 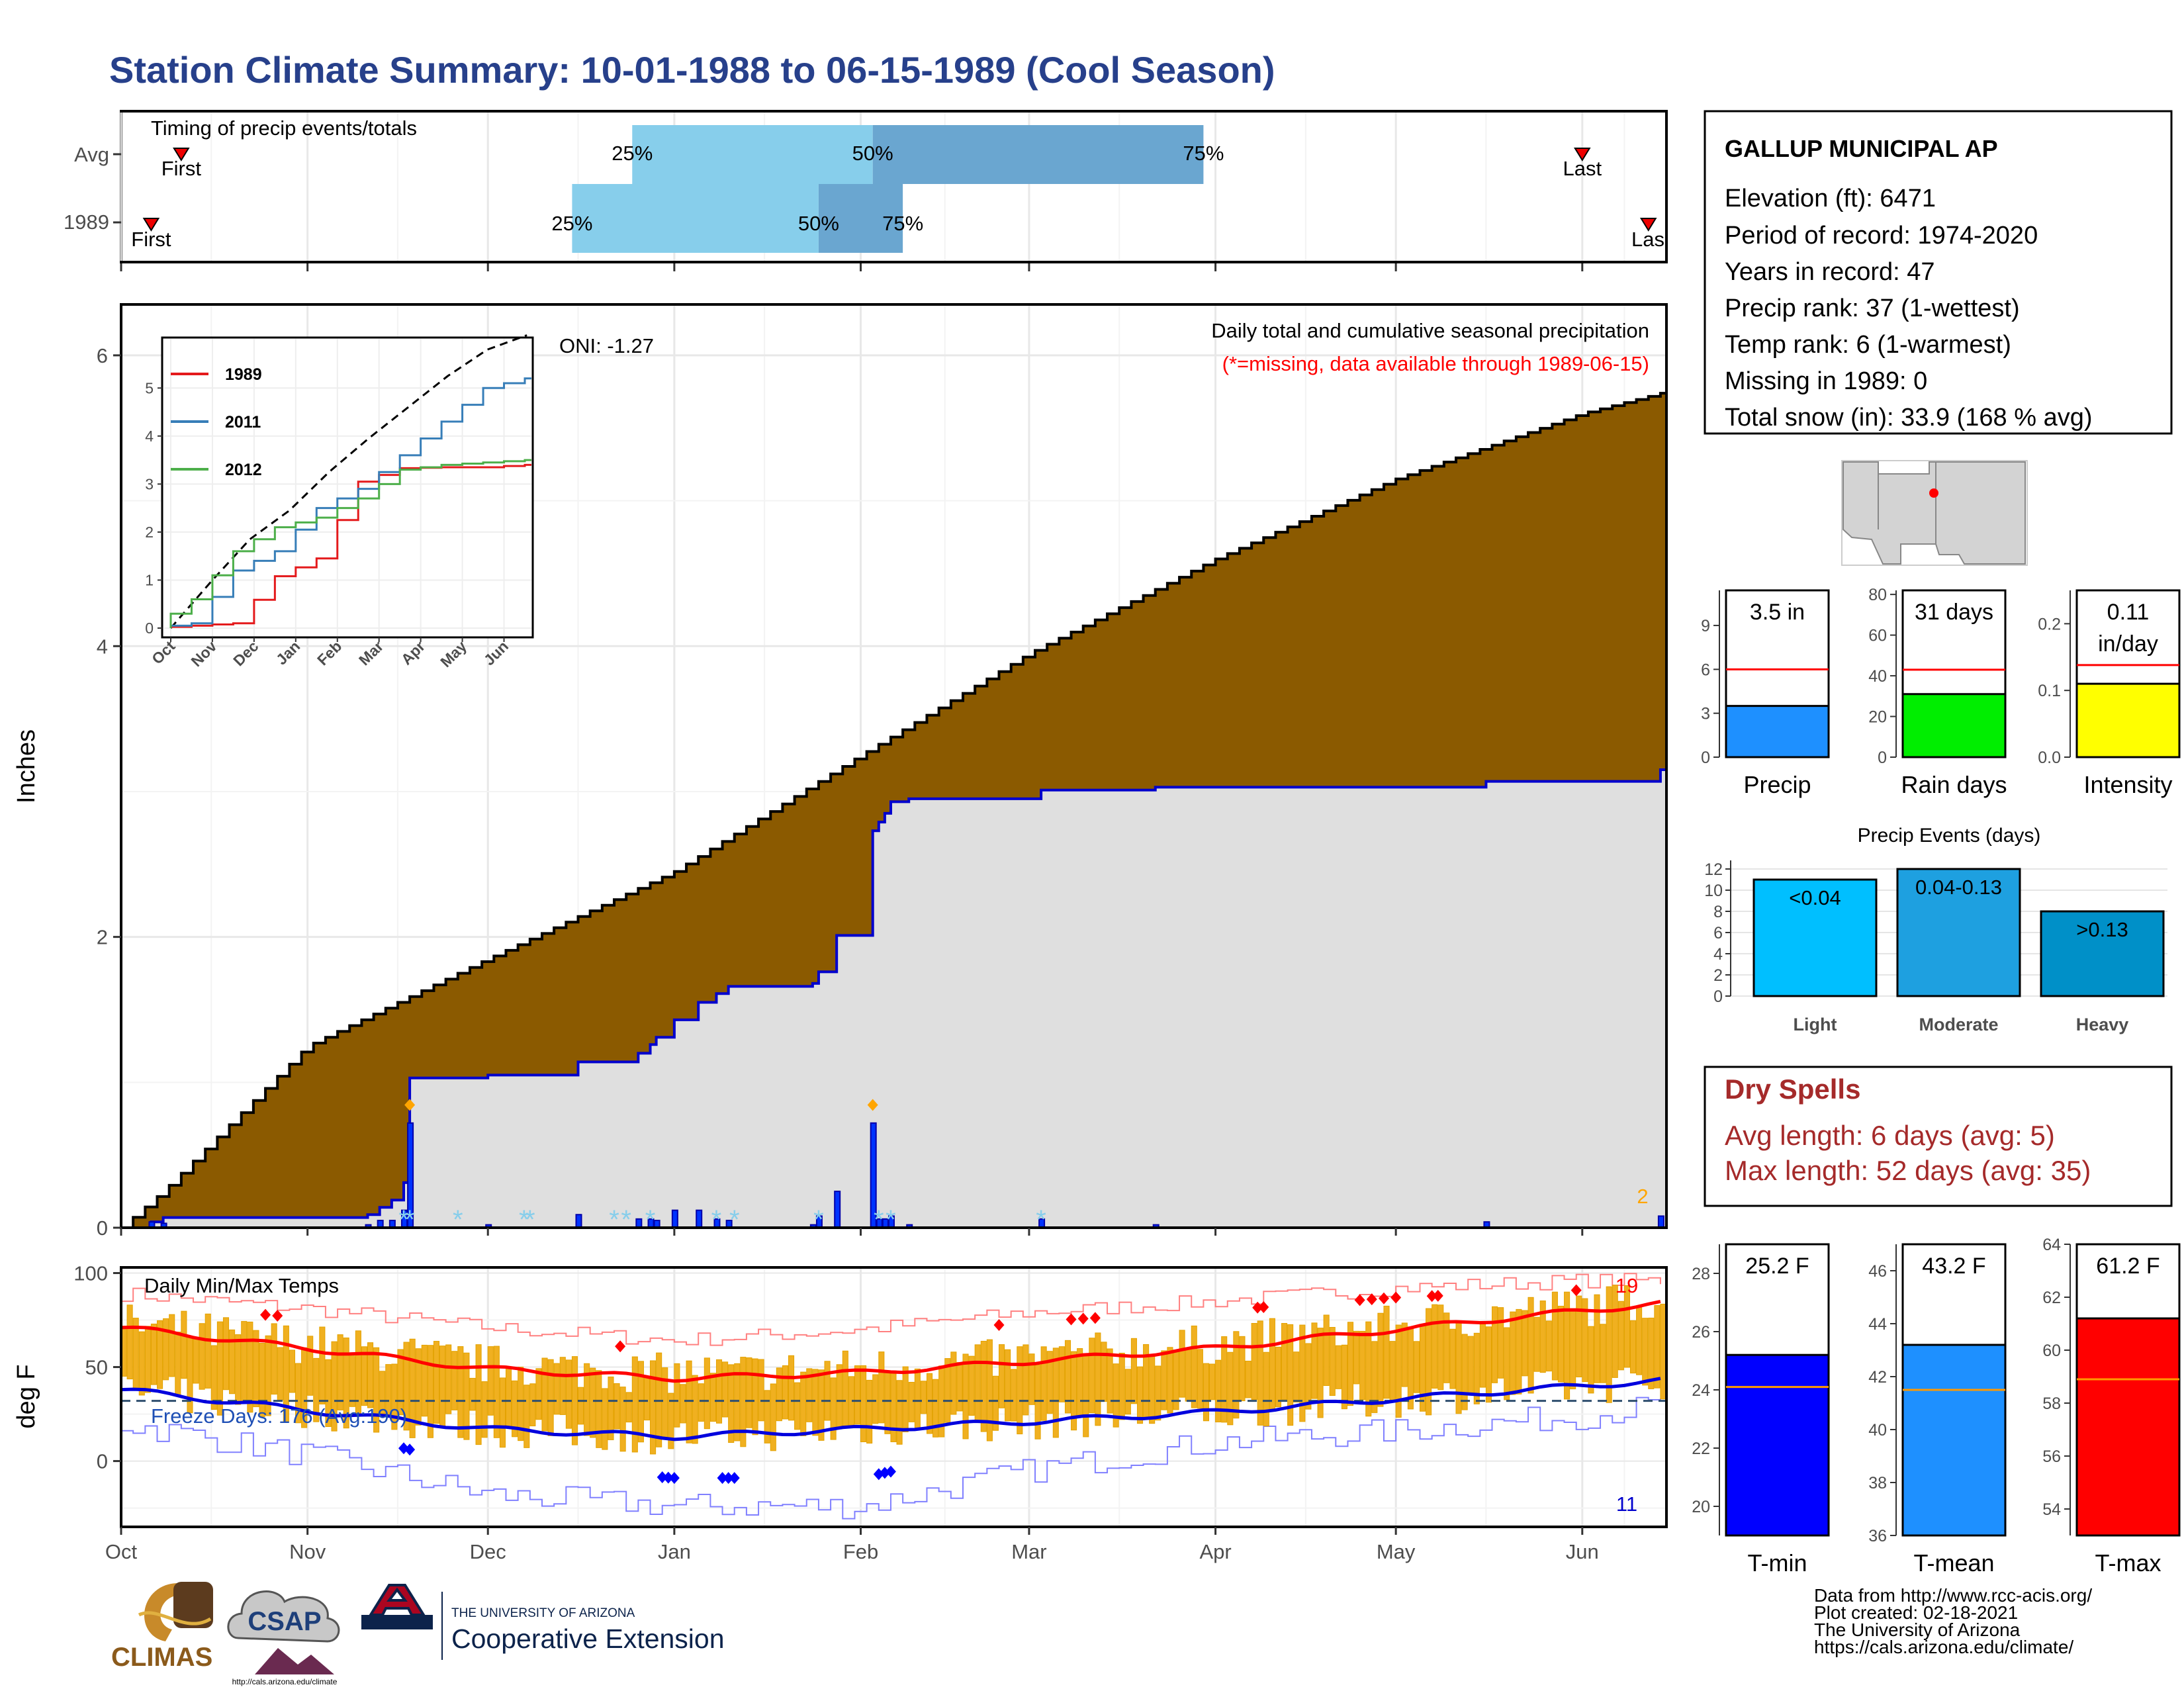 I want to click on station-line-missing: Missing in 1989: 0, so click(x=1826, y=381).